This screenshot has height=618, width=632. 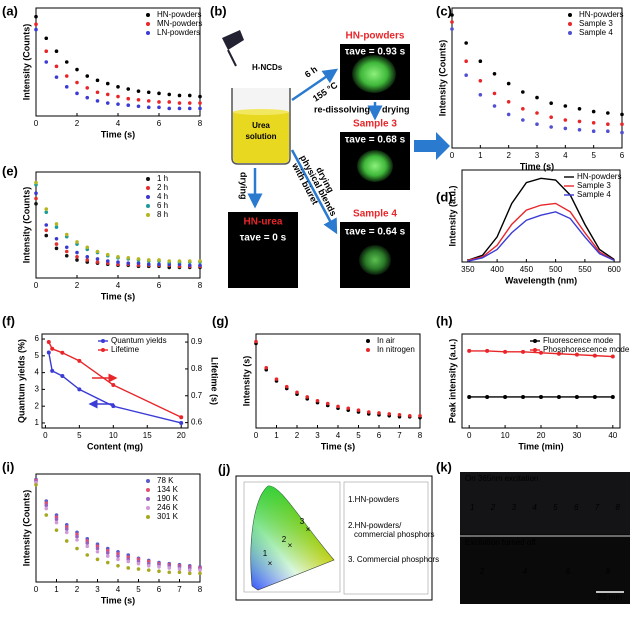 What do you see at coordinates (261, 137) in the screenshot?
I see `solution` at bounding box center [261, 137].